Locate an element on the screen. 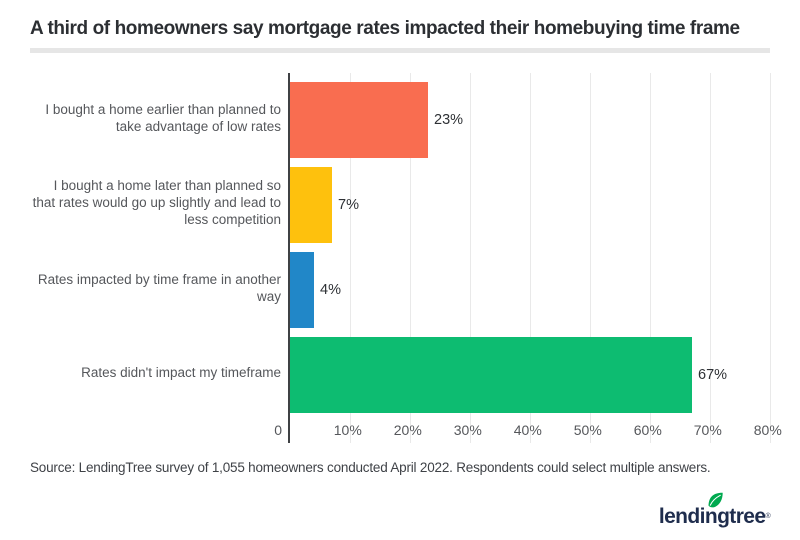  bar-area: 7% is located at coordinates (530, 202).